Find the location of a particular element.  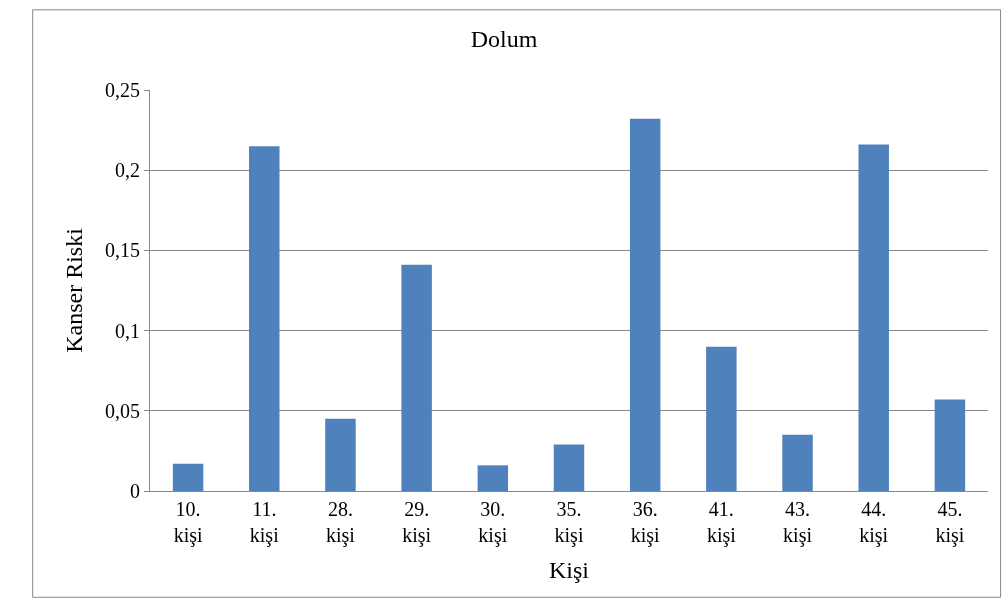

x-tick-label: 28. kişi is located at coordinates (341, 522).